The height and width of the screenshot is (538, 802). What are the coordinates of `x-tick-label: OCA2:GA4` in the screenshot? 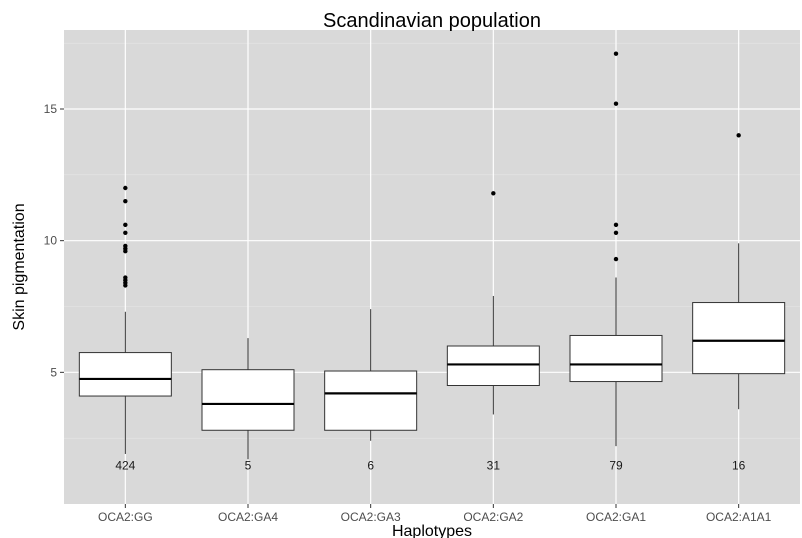 It's located at (248, 517).